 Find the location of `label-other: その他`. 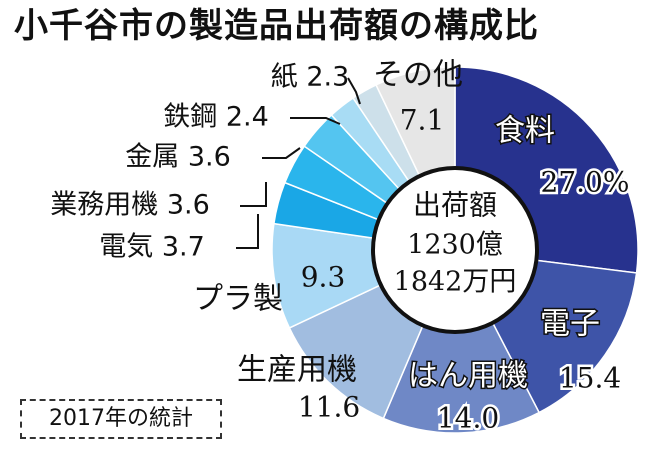

label-other: その他 is located at coordinates (418, 75).